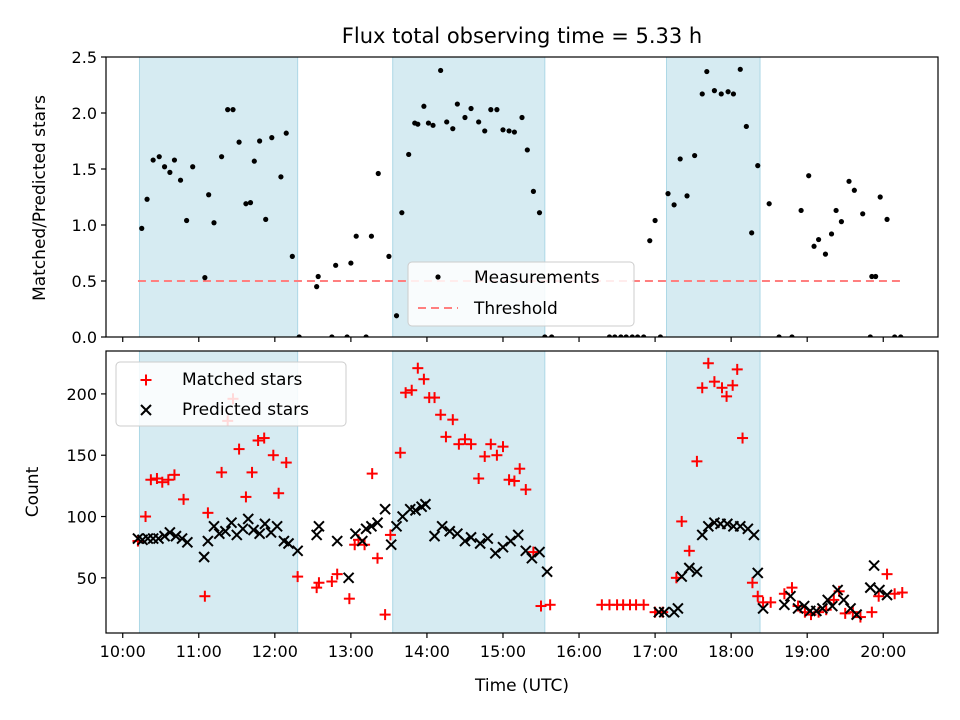 The width and height of the screenshot is (960, 720). I want to click on x-tick-label: 11:00, so click(199, 651).